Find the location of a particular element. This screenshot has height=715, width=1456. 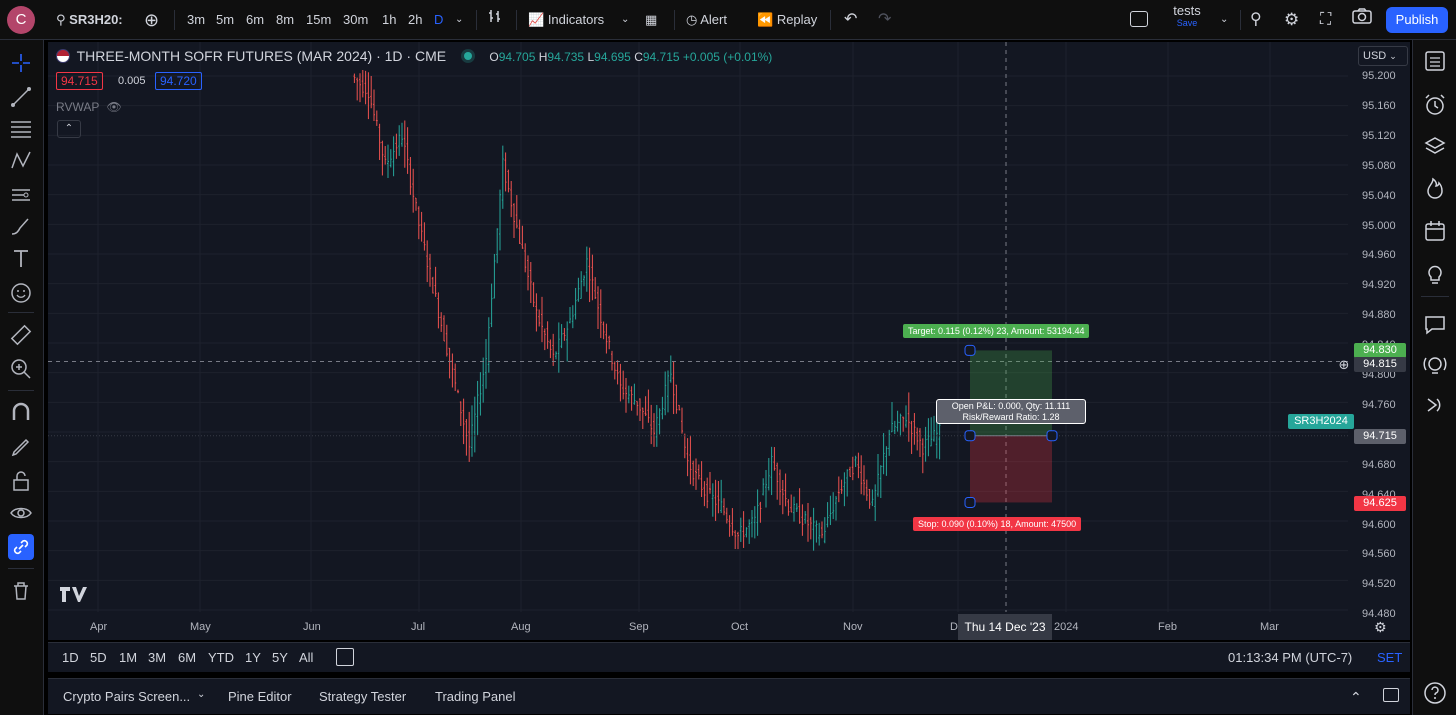

ruler-icon is located at coordinates (21, 335).